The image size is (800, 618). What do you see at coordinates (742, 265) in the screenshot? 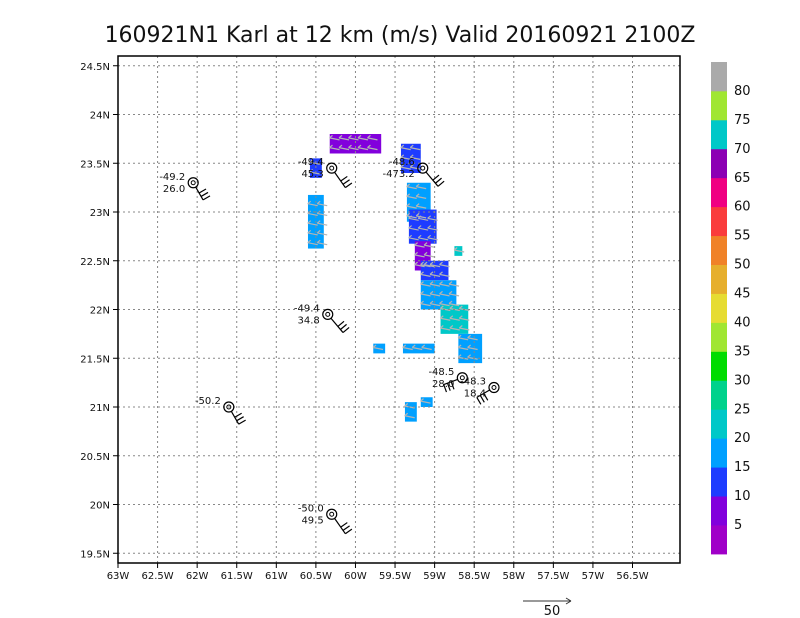
I see `colorbar-label-9: 50` at bounding box center [742, 265].